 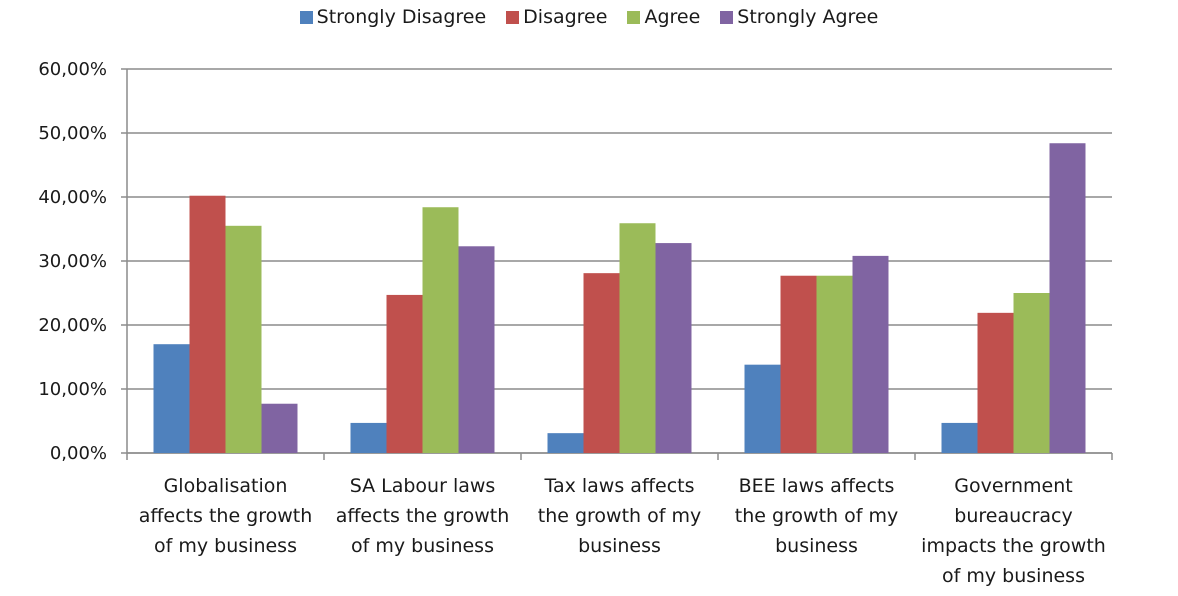 I want to click on legend-item-agree: Agree, so click(x=663, y=17).